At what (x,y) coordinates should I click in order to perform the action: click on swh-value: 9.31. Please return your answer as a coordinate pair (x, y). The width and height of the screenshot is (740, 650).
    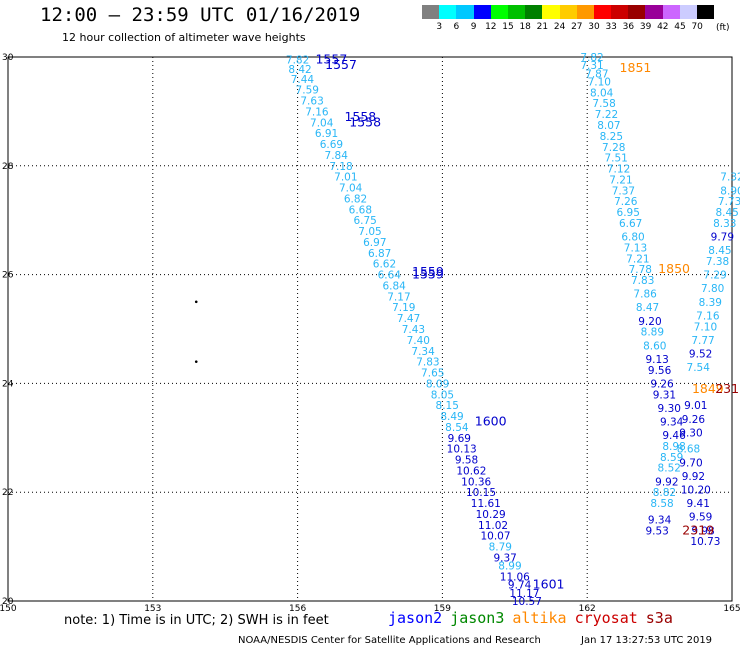
    Looking at the image, I should click on (664, 395).